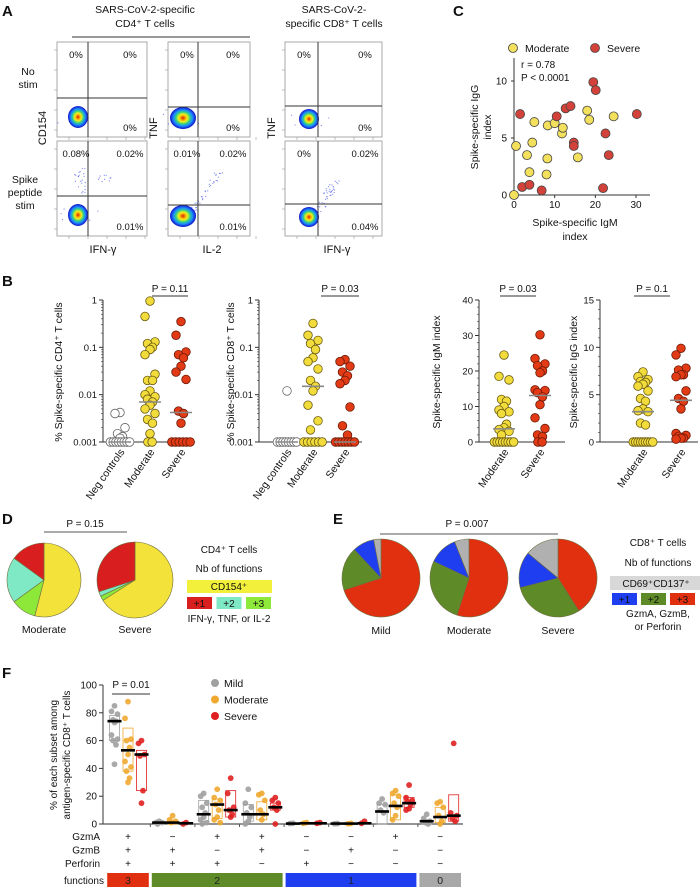 The width and height of the screenshot is (700, 887). Describe the element at coordinates (574, 371) in the screenshot. I see `y-axis-label: Spike-specific IgG index` at that location.